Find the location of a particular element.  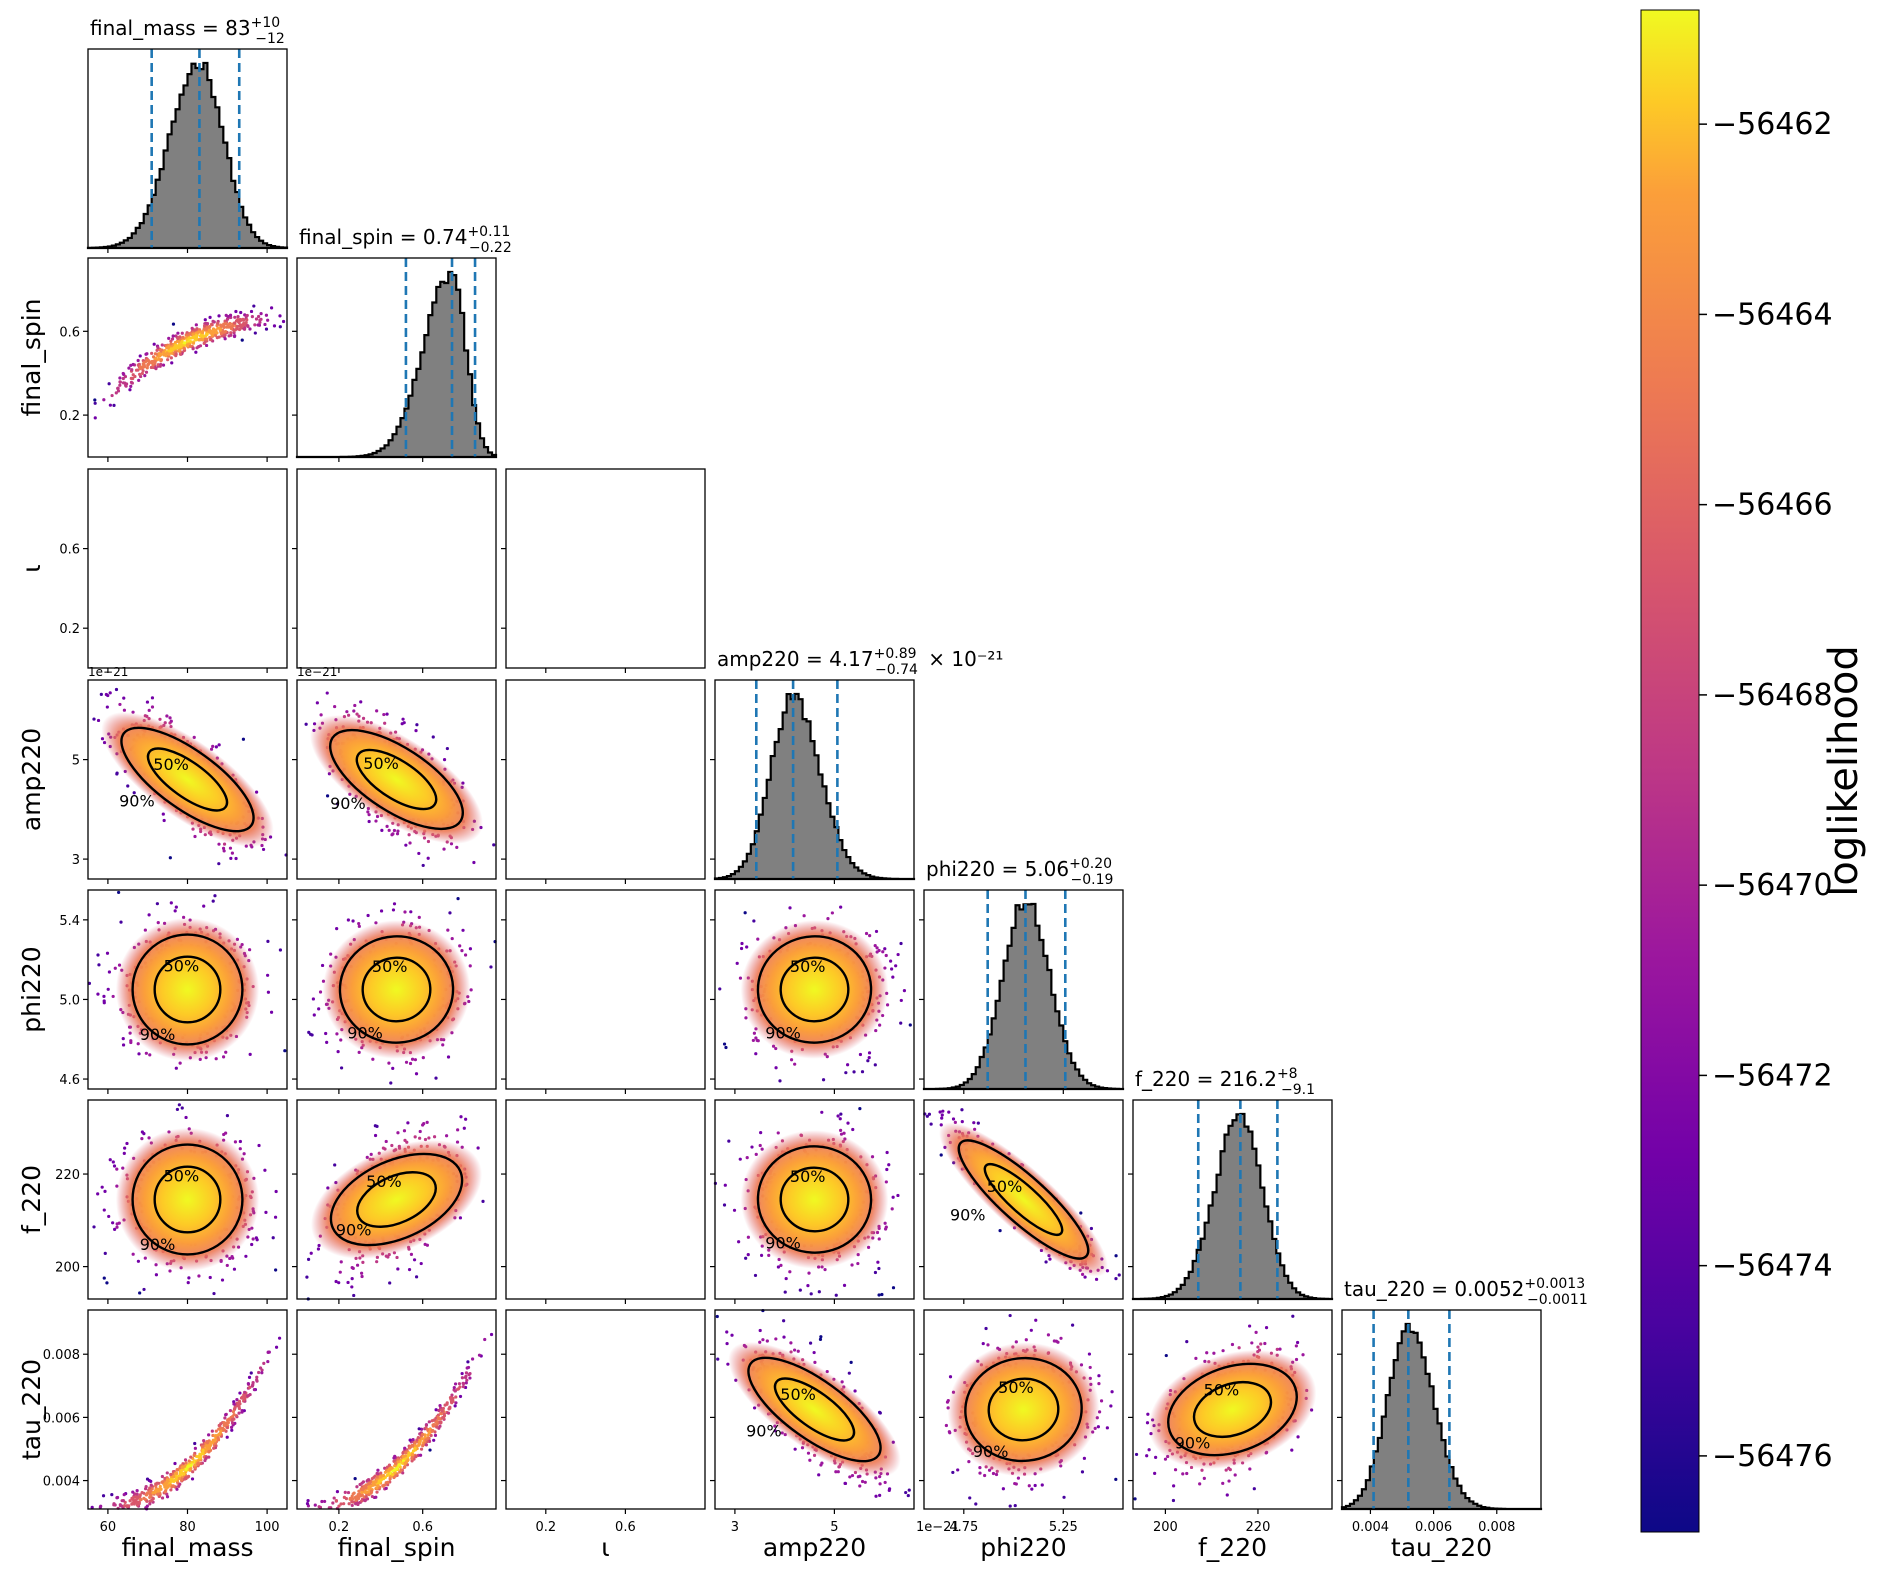

panel-title: phi220 = 5.06+0.20 −0.19 is located at coordinates (1019, 872).